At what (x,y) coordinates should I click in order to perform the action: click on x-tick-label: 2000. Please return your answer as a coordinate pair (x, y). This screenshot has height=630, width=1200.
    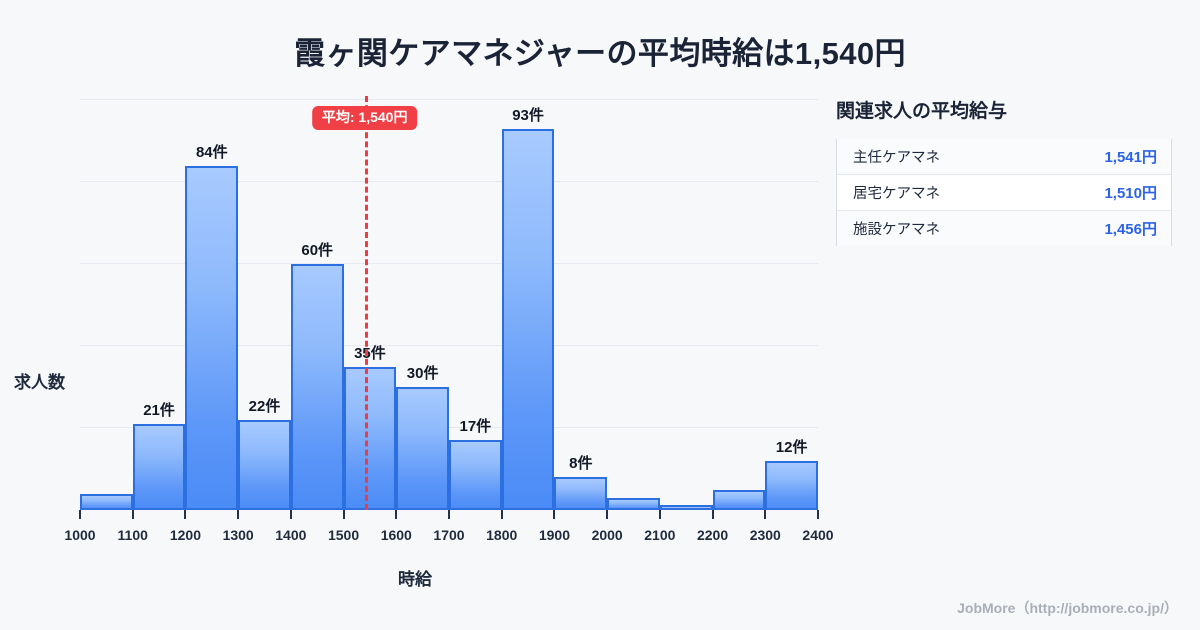
    Looking at the image, I should click on (607, 535).